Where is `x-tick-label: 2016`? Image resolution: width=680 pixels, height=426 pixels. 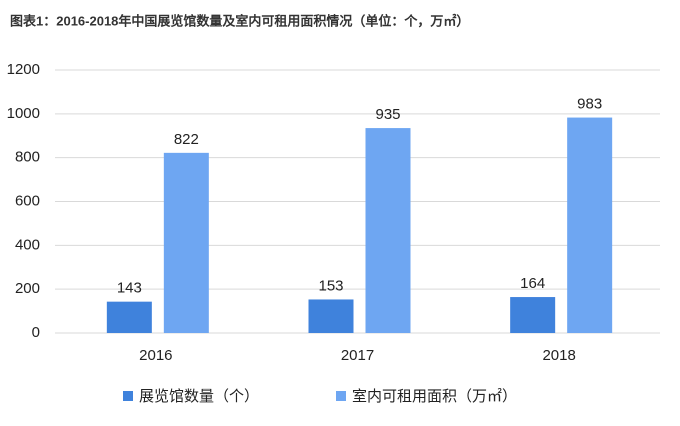
x-tick-label: 2016 is located at coordinates (155, 355).